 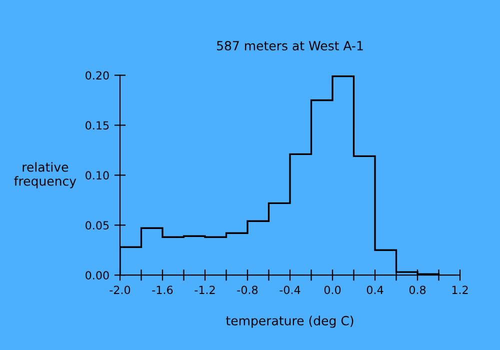 What do you see at coordinates (332, 290) in the screenshot?
I see `x-tick-label: 0.0` at bounding box center [332, 290].